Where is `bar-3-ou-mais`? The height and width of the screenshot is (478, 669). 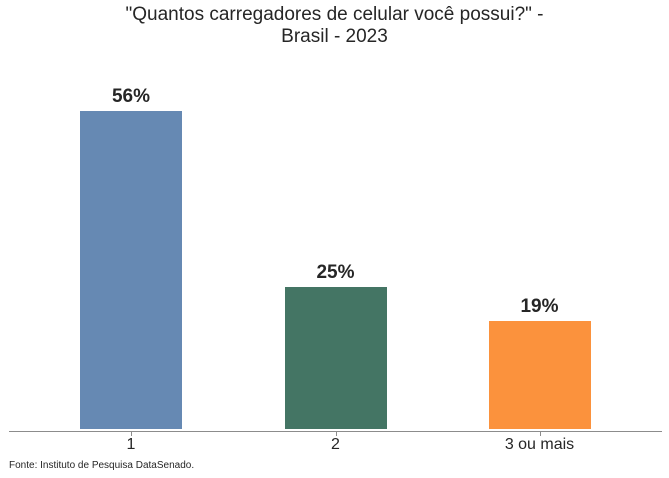
bar-3-ou-mais is located at coordinates (539, 375).